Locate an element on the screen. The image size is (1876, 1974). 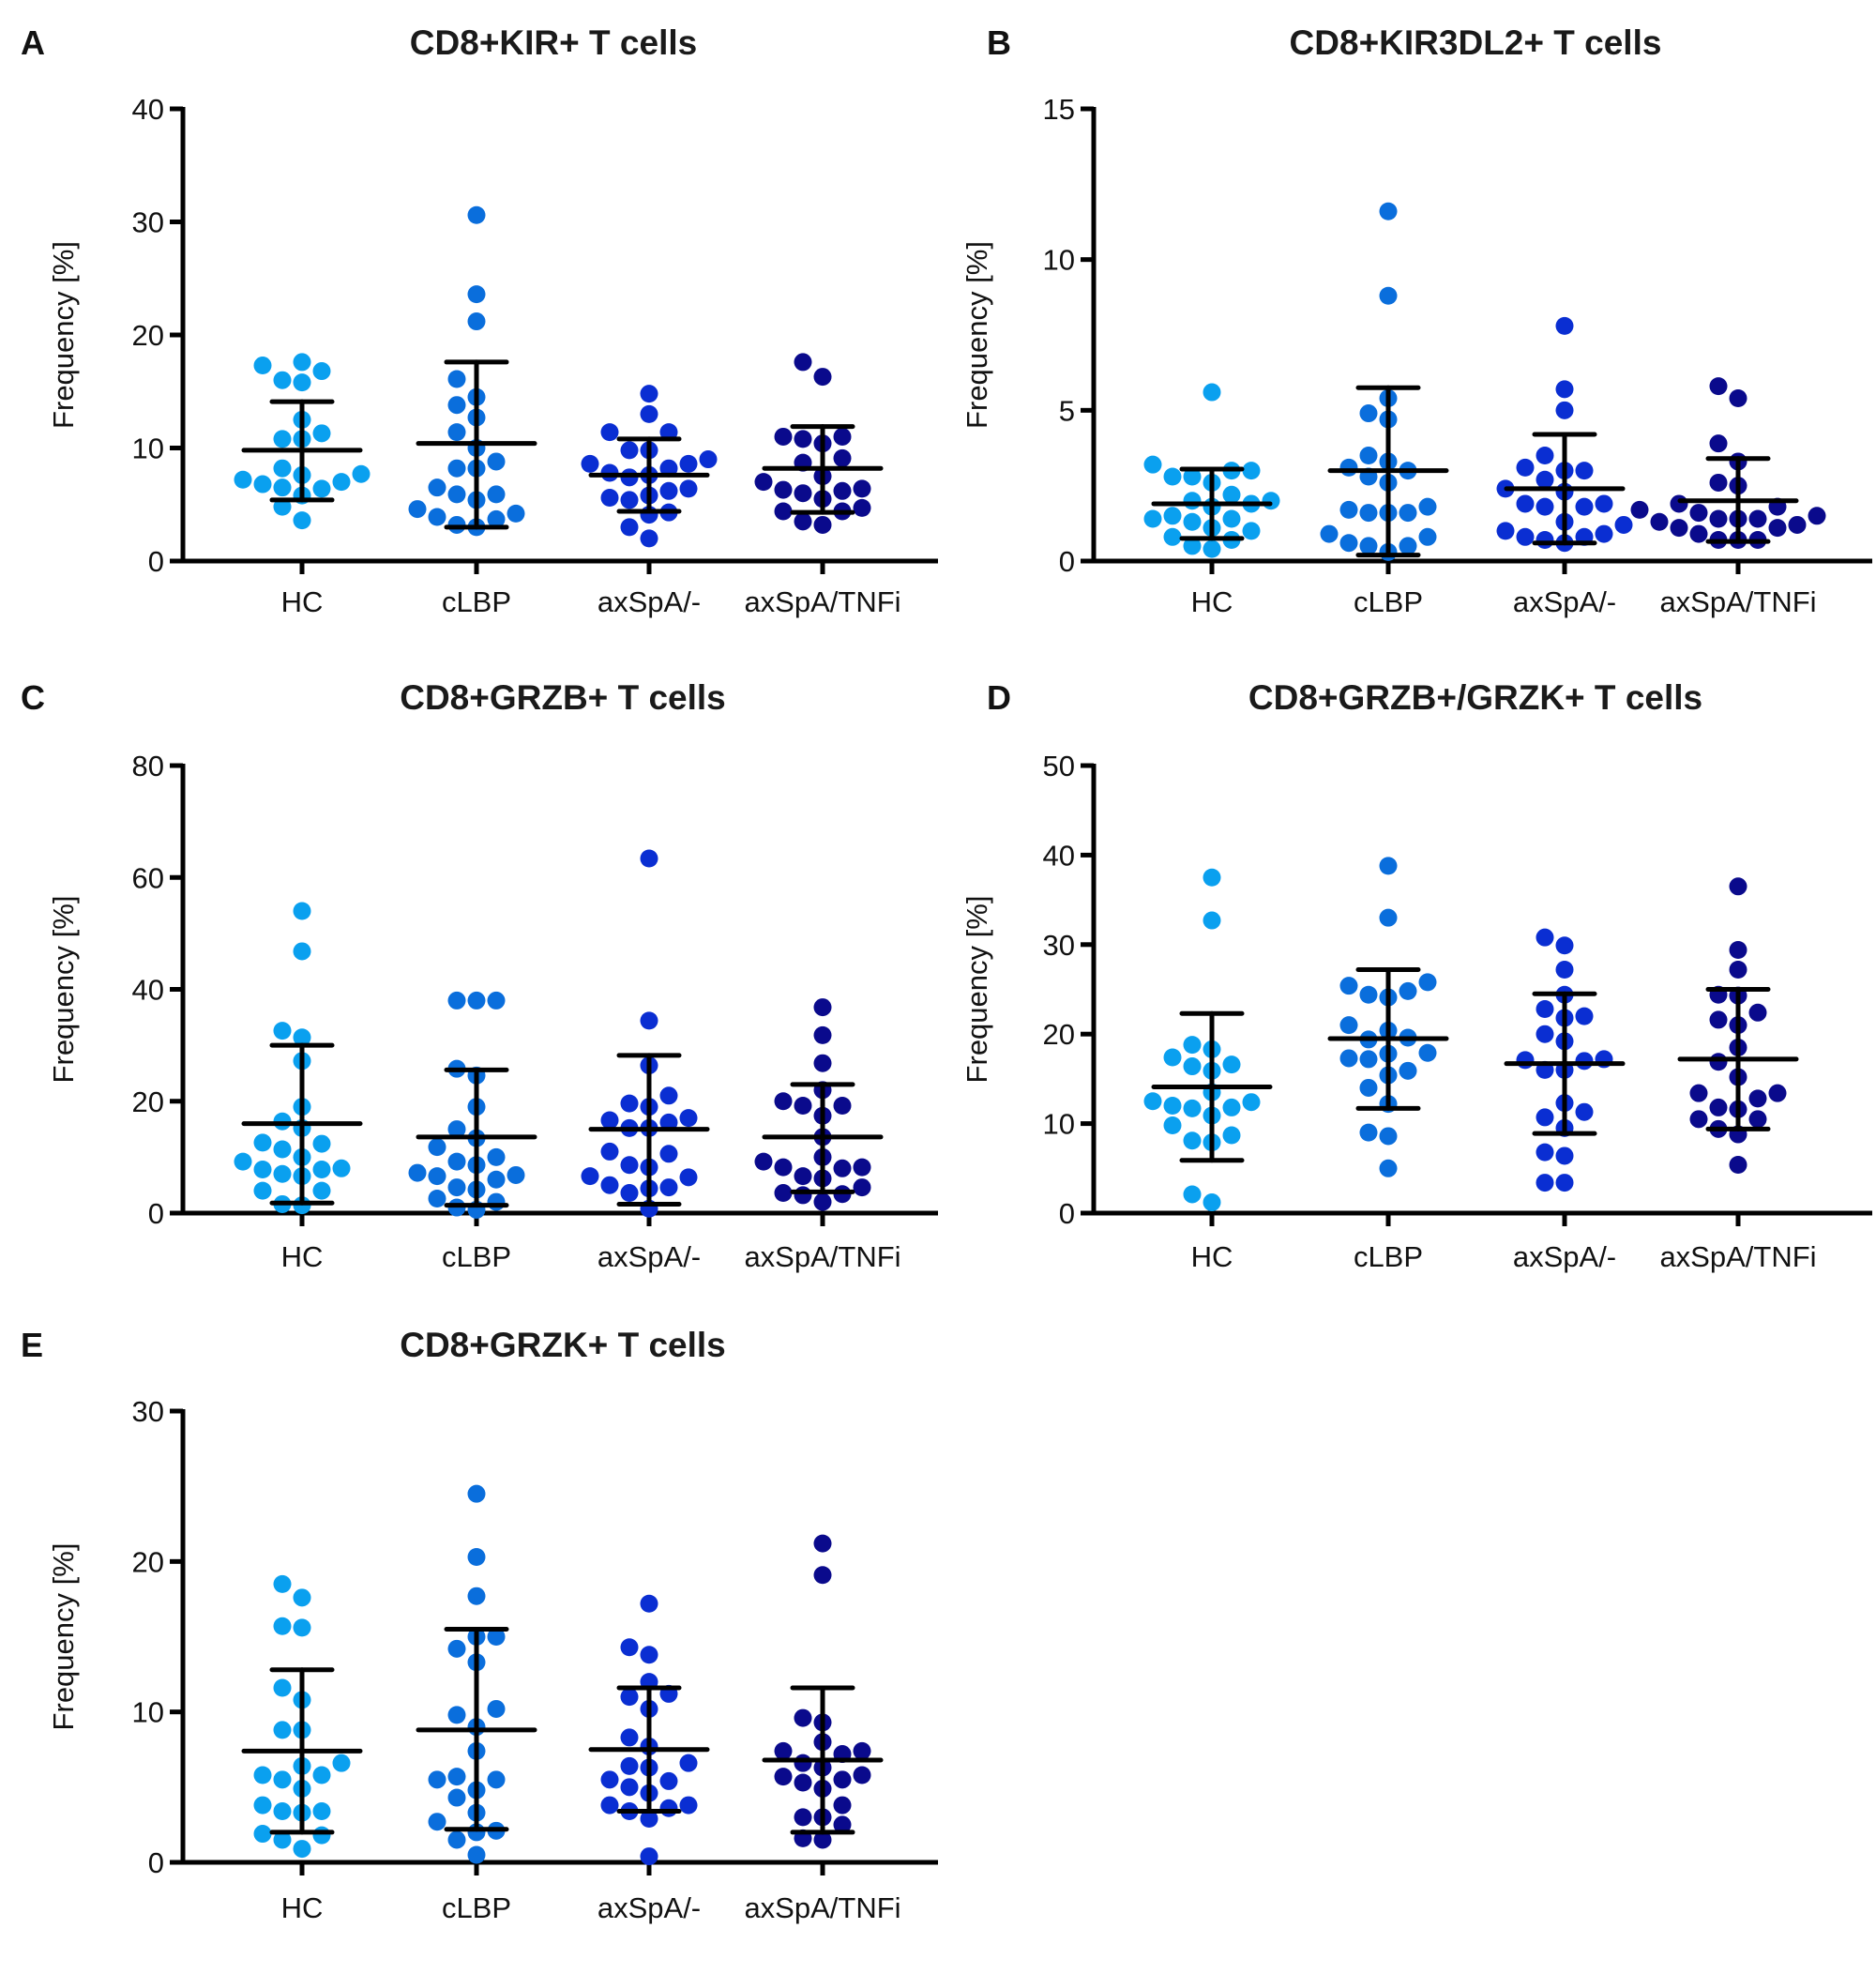
x-tick-label: HC is located at coordinates (1212, 602).